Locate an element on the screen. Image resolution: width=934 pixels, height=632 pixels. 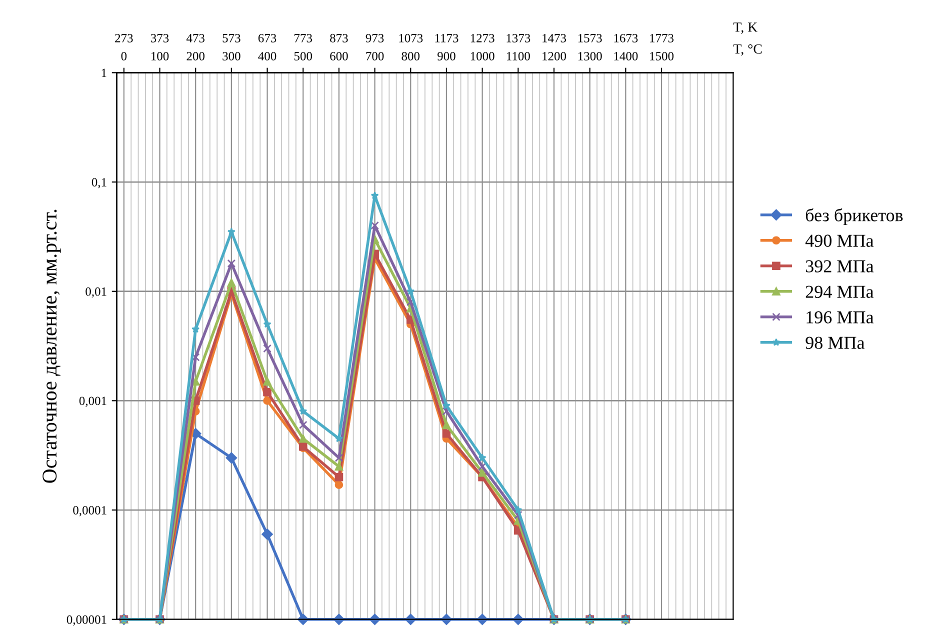
x-tick-label: 1500 is located at coordinates (662, 56).